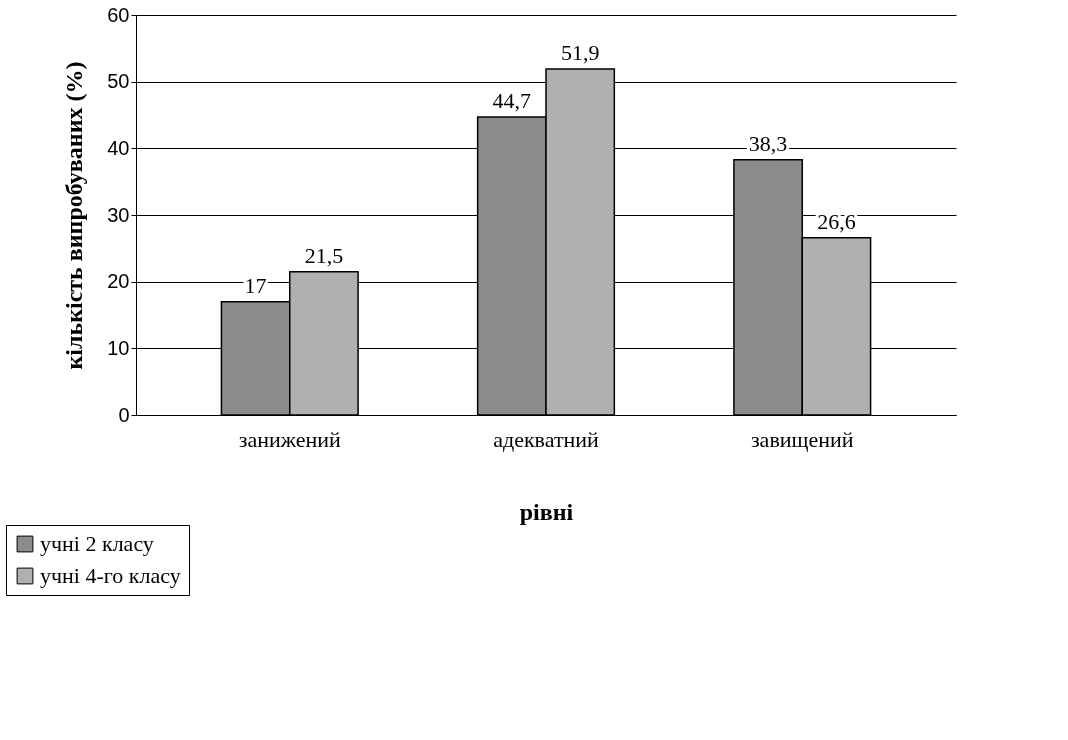  Describe the element at coordinates (324, 255) in the screenshot. I see `data-label: 21,5` at that location.